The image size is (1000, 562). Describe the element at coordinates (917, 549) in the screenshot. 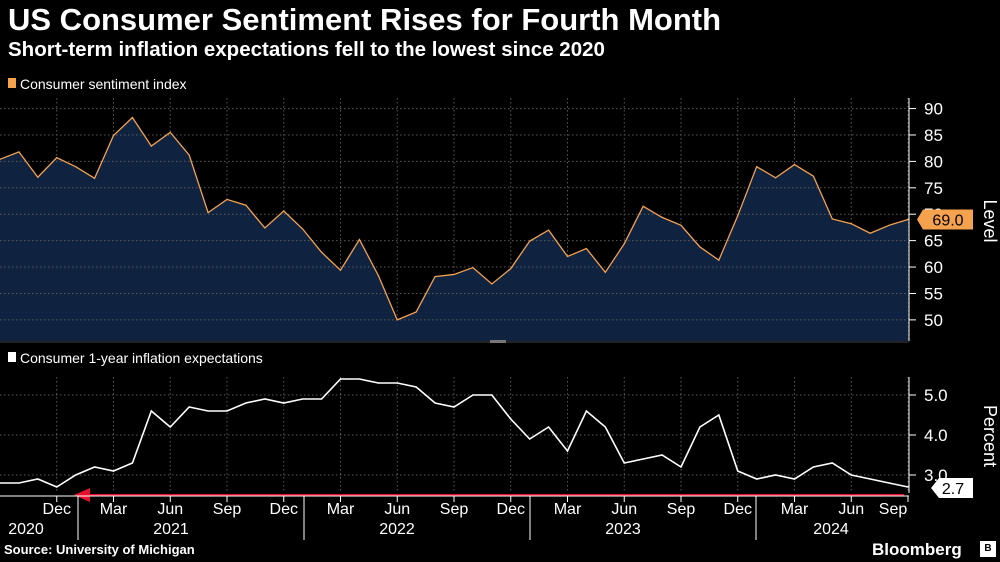

I see `bloomberg-logo: Bloomberg` at that location.